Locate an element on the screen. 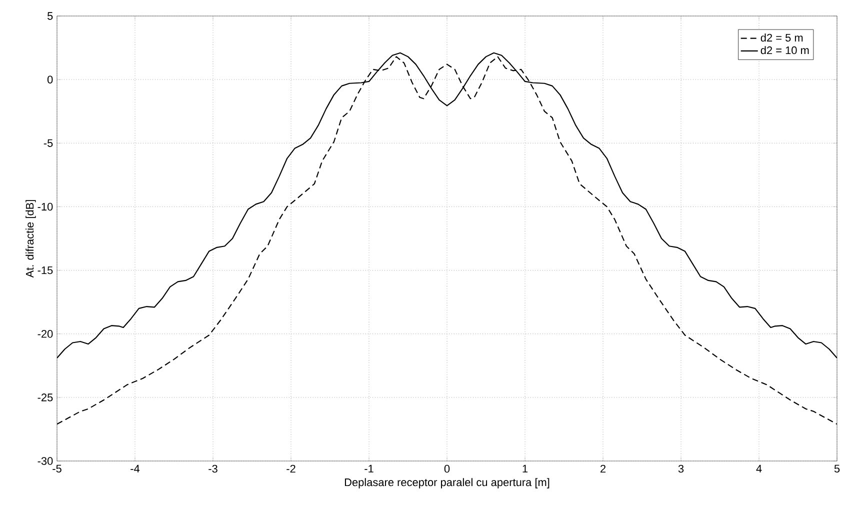 The width and height of the screenshot is (854, 507). y-tick-label: -15 is located at coordinates (45, 270).